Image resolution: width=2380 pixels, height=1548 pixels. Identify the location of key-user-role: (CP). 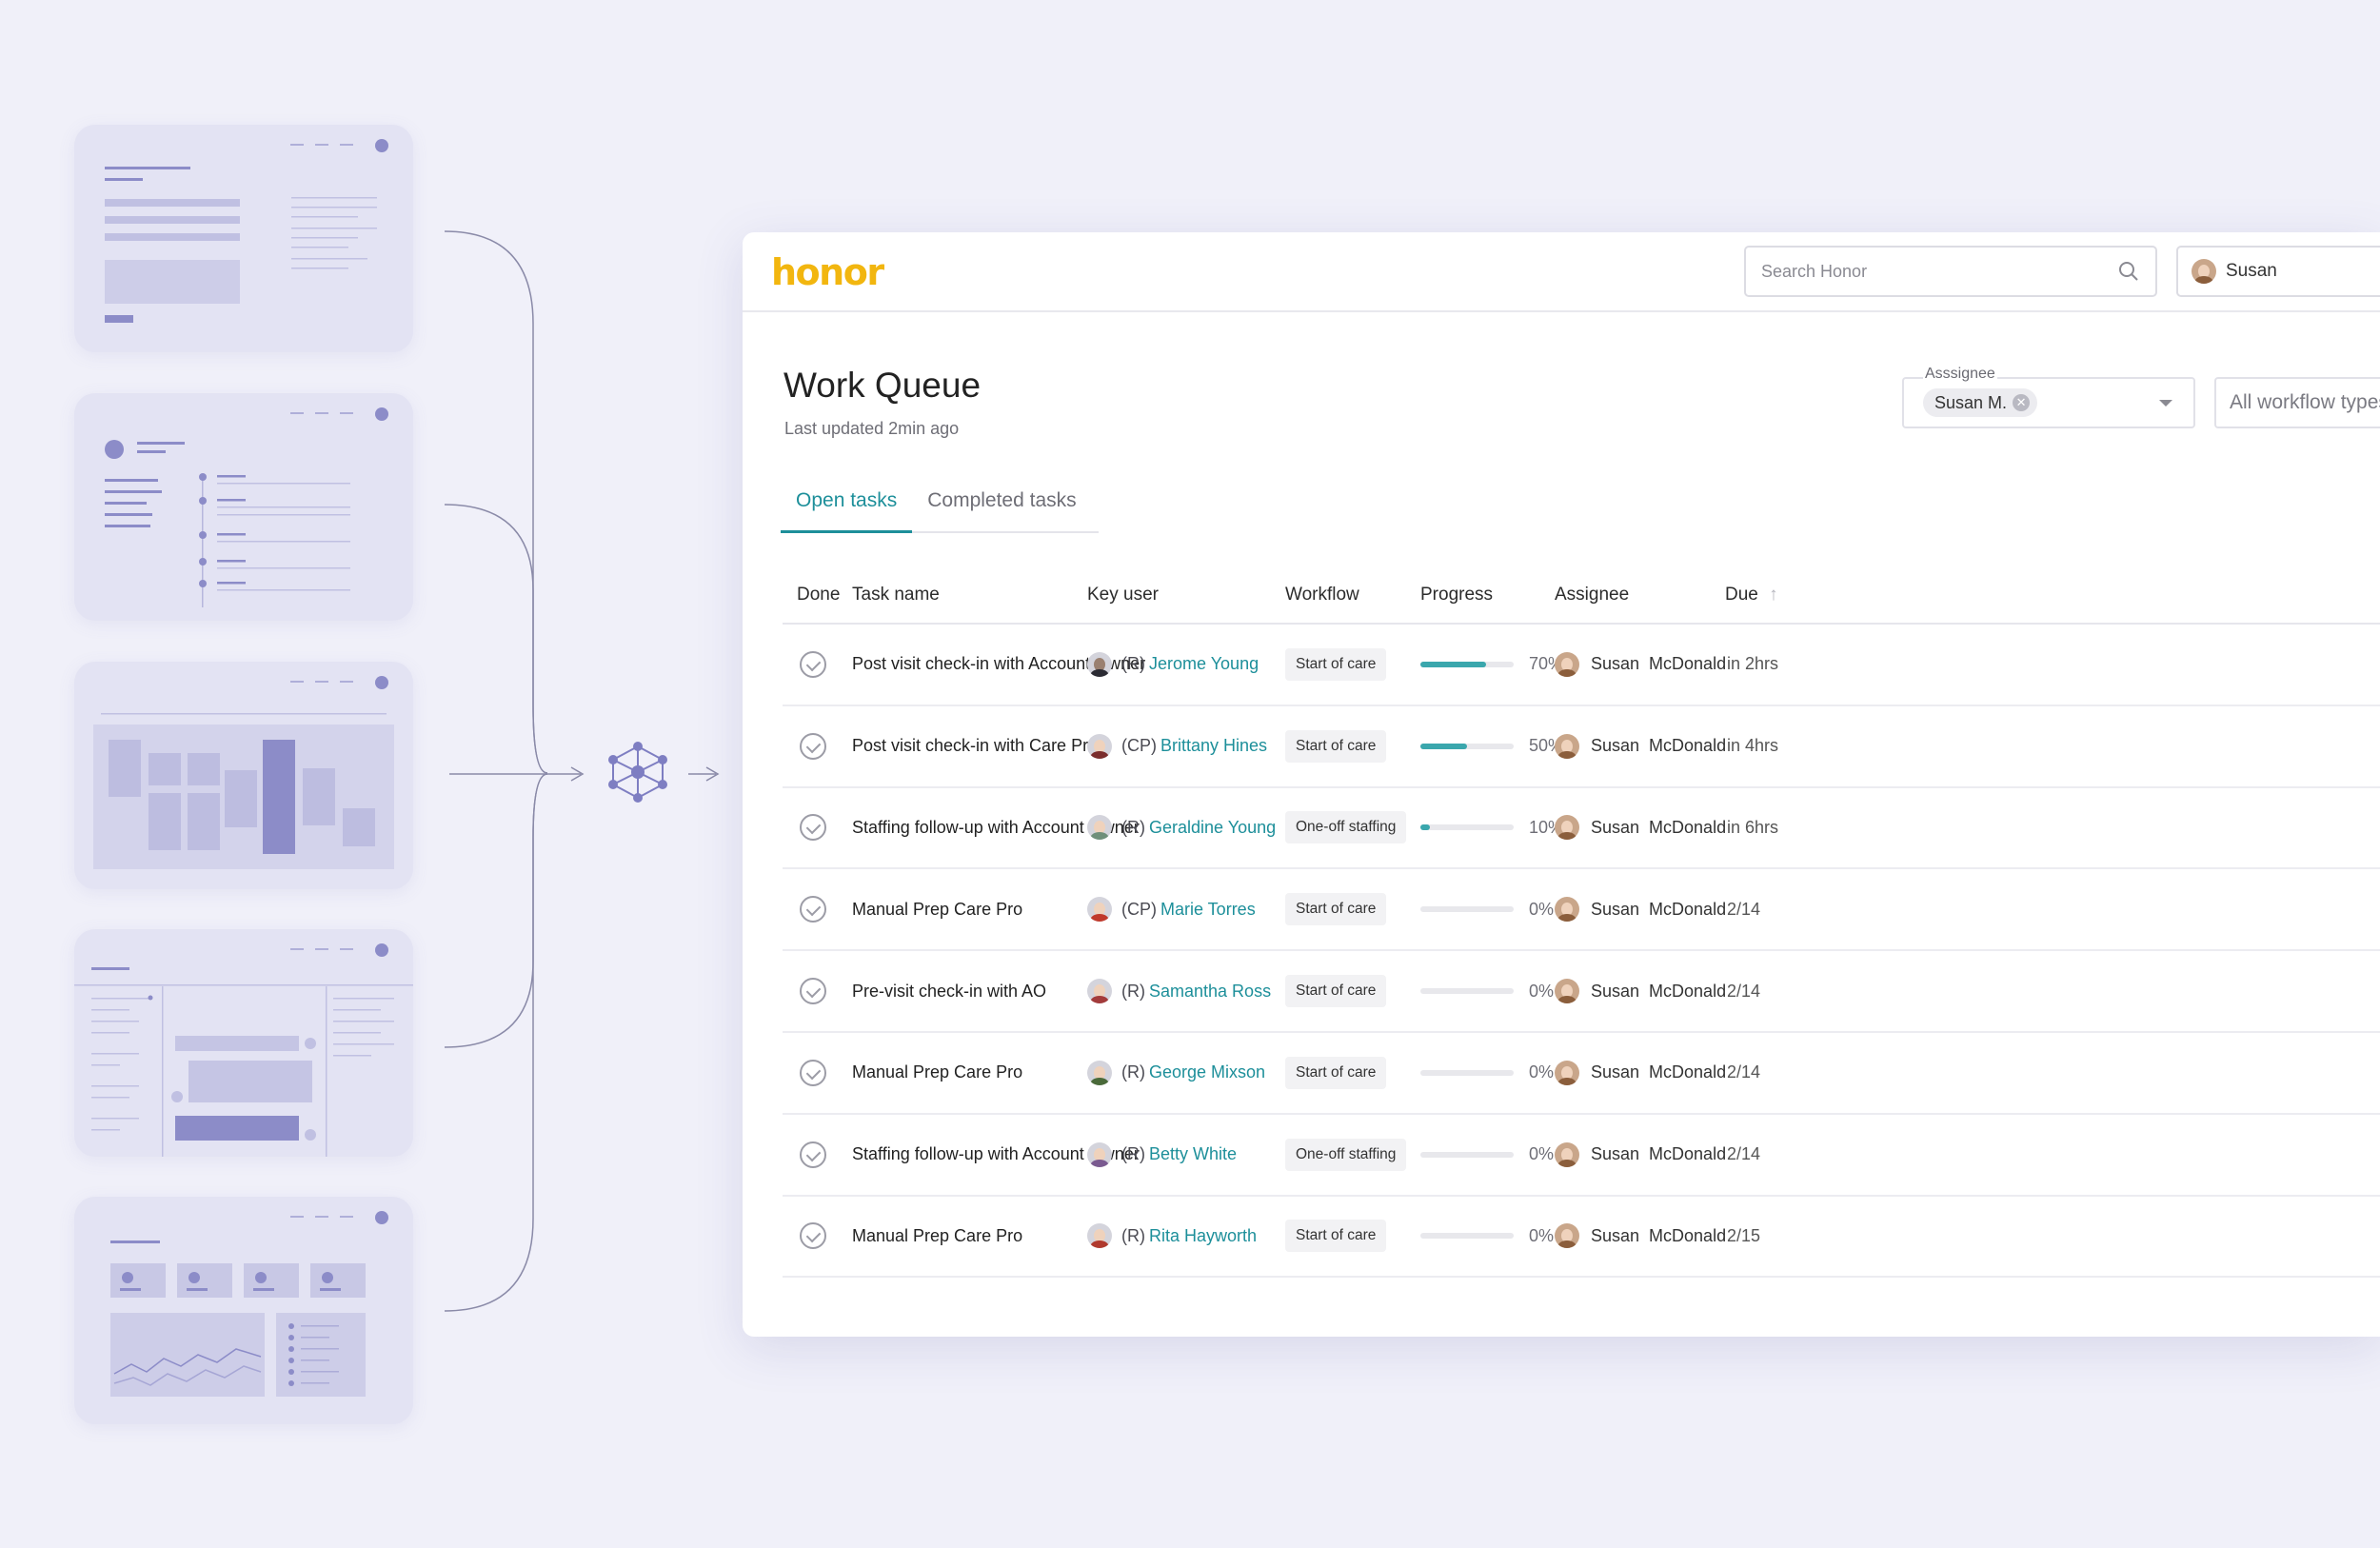
(1139, 746).